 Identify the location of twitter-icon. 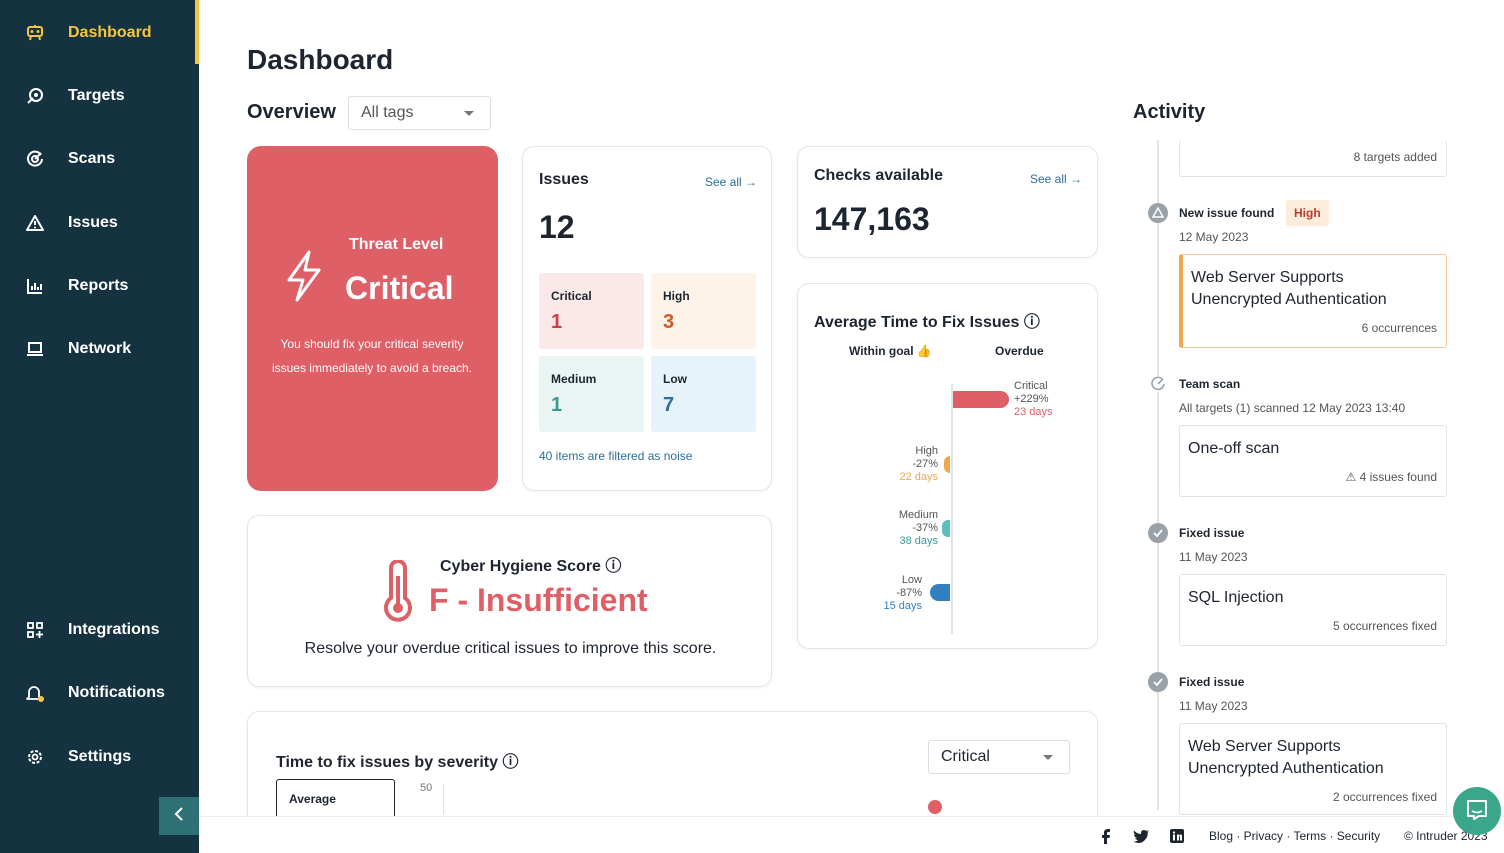
(1141, 838).